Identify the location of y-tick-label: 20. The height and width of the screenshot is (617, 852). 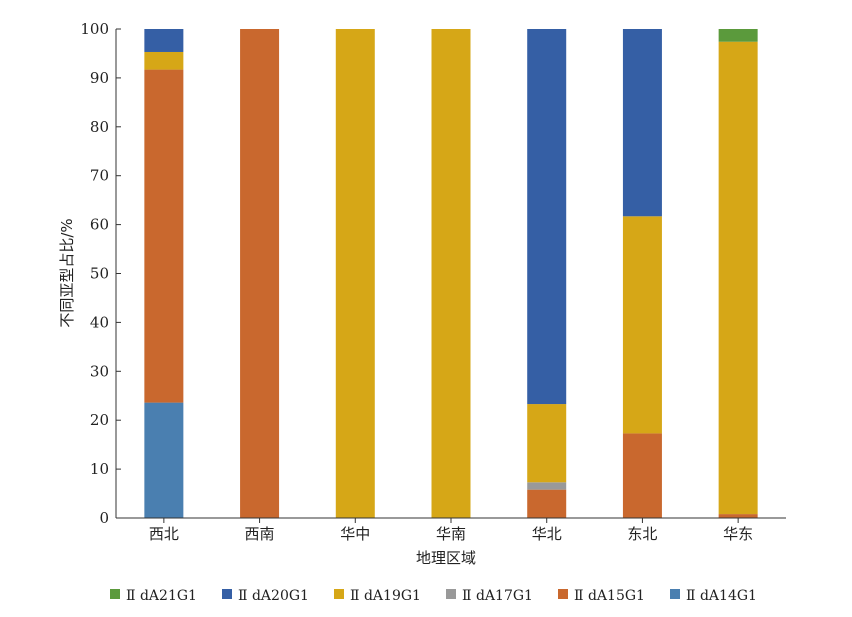
(99, 420).